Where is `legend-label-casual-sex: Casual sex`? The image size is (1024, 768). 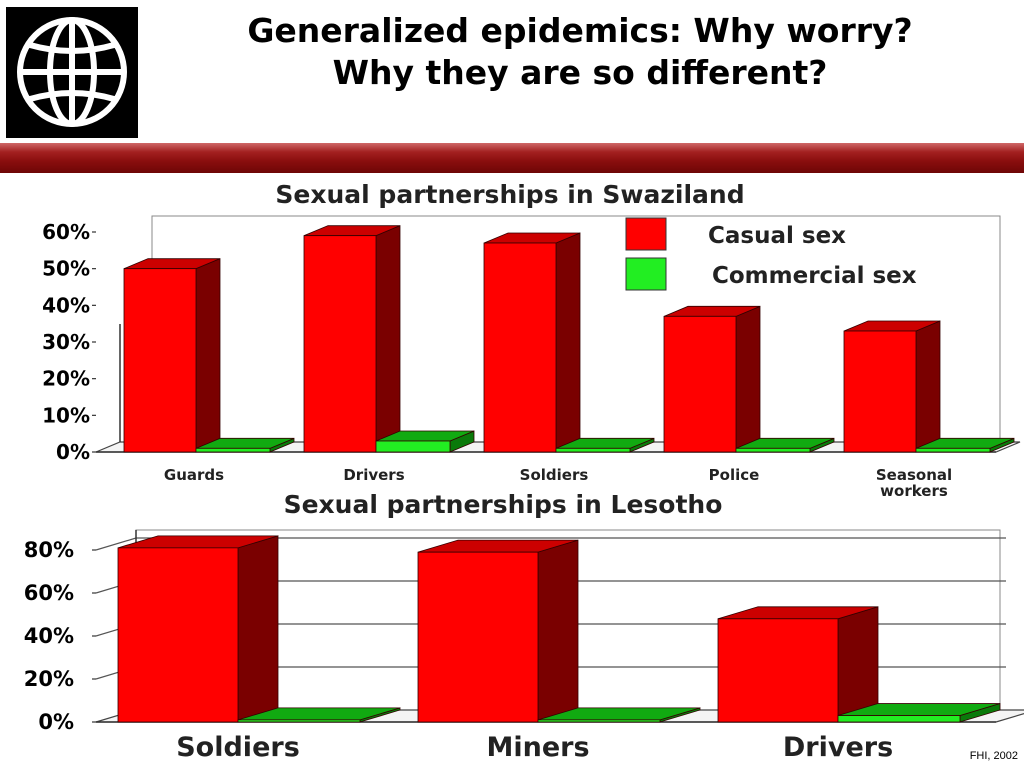 legend-label-casual-sex: Casual sex is located at coordinates (777, 236).